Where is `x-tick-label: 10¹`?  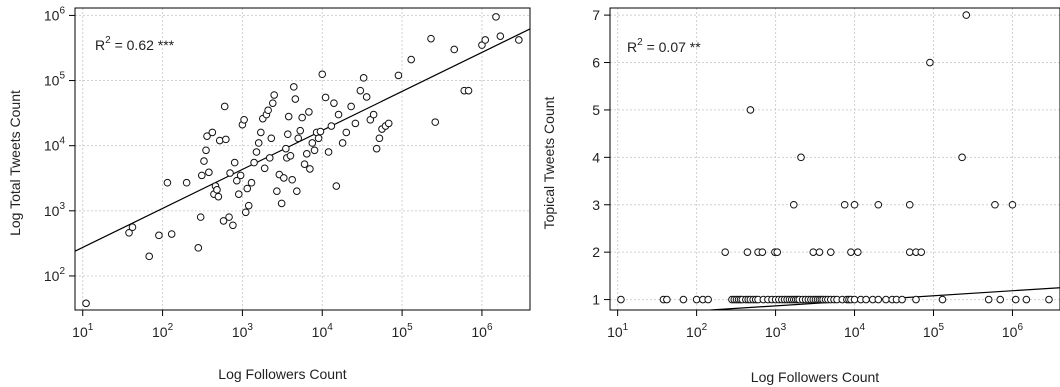 x-tick-label: 10¹ is located at coordinates (618, 331).